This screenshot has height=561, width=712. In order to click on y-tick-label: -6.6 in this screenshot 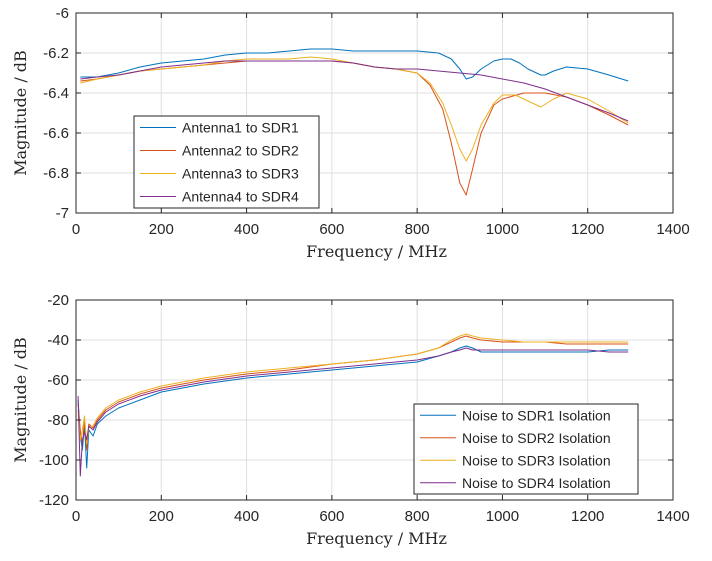, I will do `click(56, 133)`.